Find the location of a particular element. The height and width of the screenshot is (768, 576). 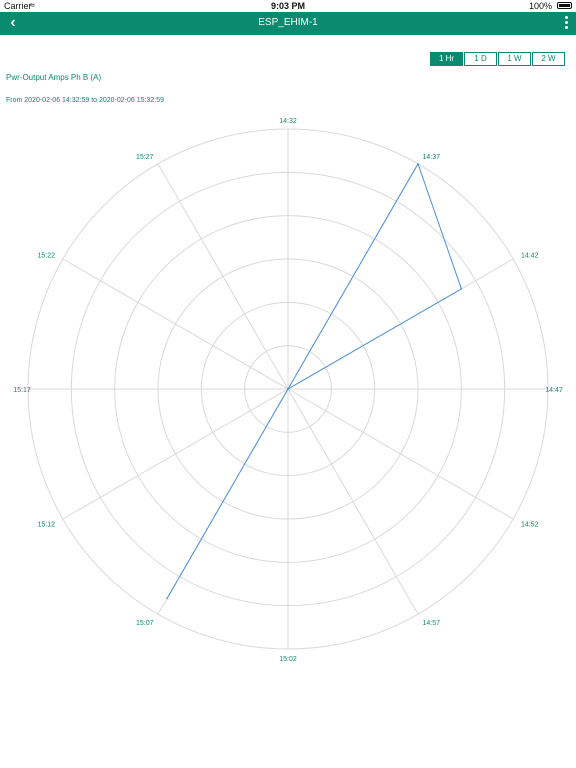

nav-bar: ‹ ESP_EHIM-1 is located at coordinates (288, 23).